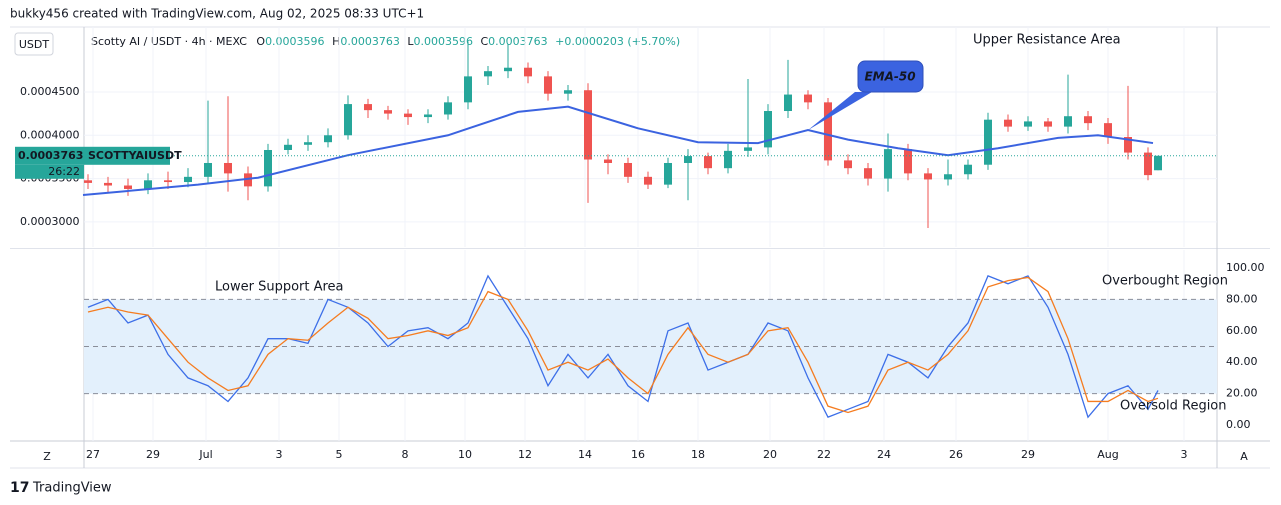  I want to click on last-price-label: 0.0003763, so click(50, 155).